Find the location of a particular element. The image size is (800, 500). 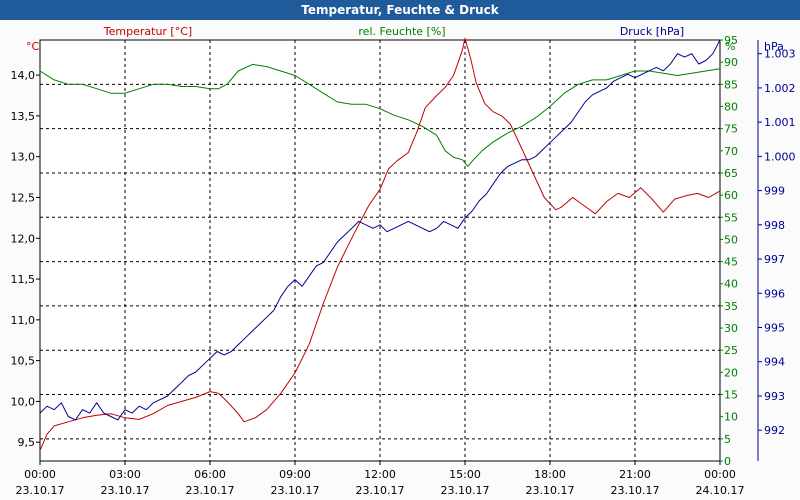

pressure-tick-label: 996 is located at coordinates (774, 293).